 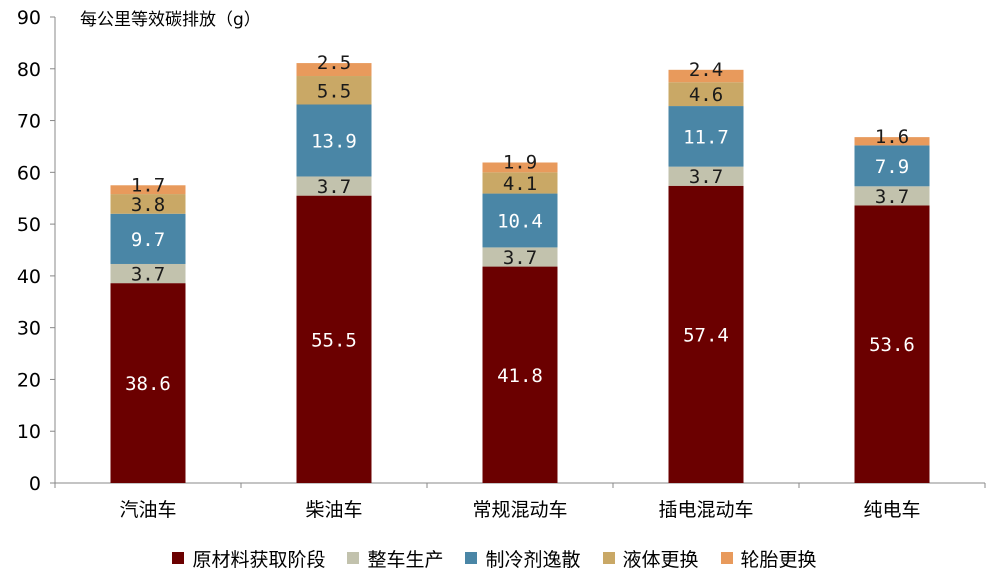 I want to click on bar-stack: 57.4 3.7 11.7 4.6 2.4, so click(x=706, y=271).